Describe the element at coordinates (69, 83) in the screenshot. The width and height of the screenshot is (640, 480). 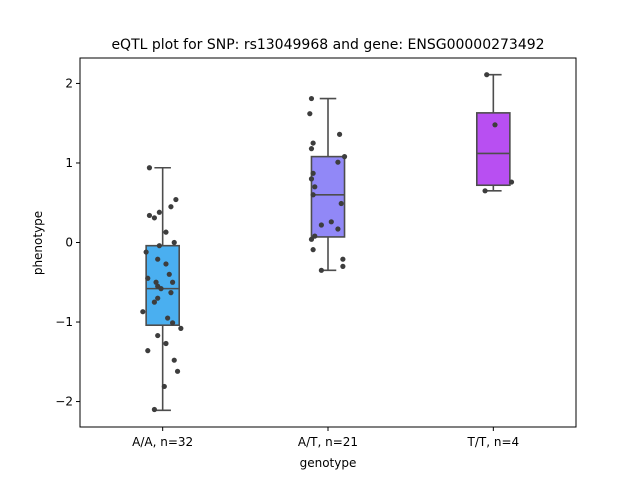
I see `y-tick-label: 2` at that location.